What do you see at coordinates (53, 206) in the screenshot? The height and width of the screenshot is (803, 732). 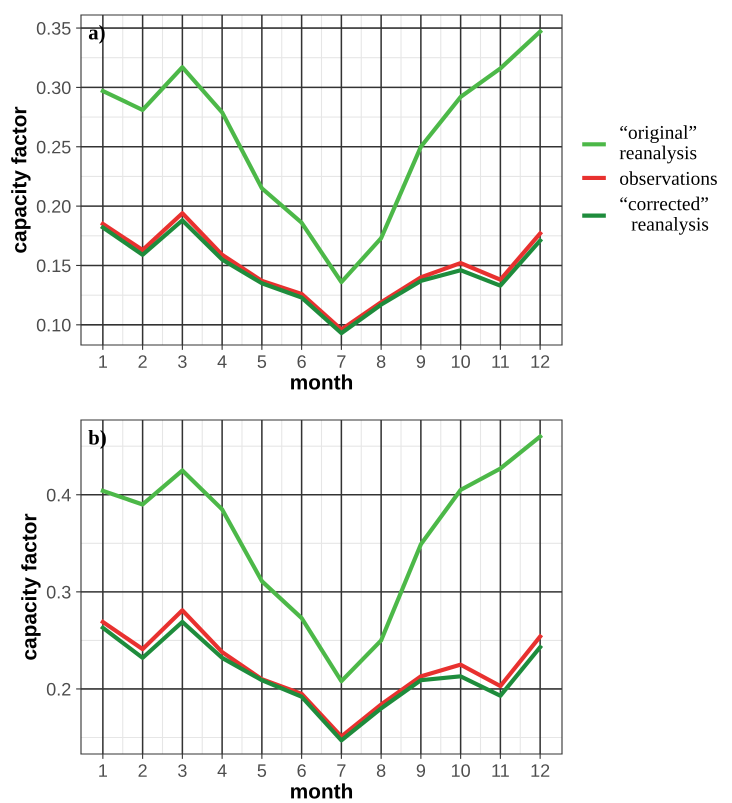 I see `y-tick-label: 0.20` at bounding box center [53, 206].